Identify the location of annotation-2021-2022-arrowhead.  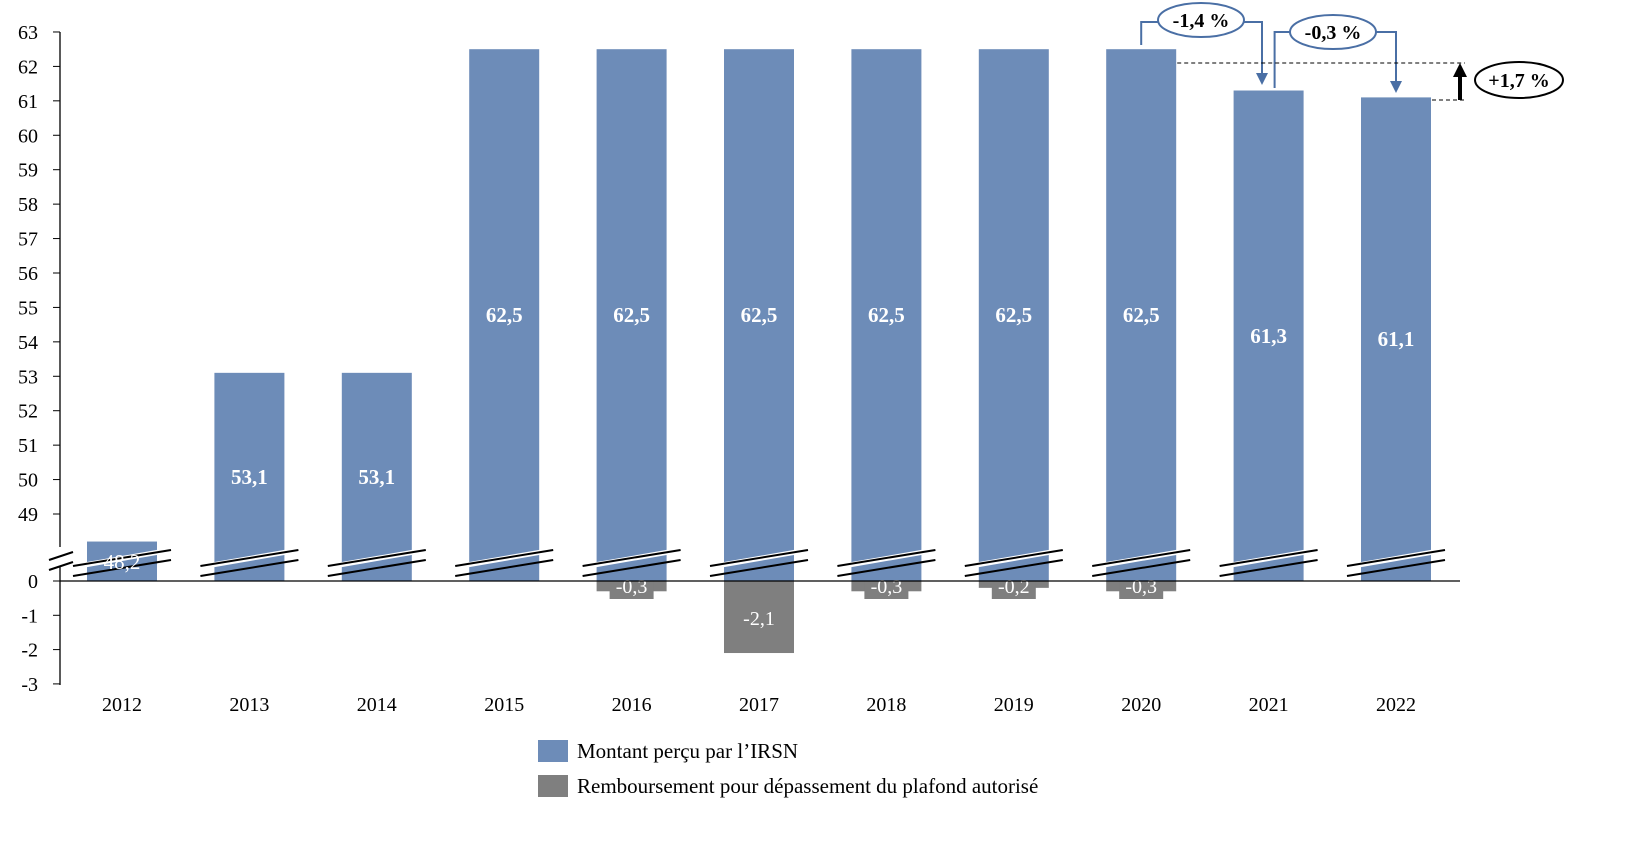
(1396, 87).